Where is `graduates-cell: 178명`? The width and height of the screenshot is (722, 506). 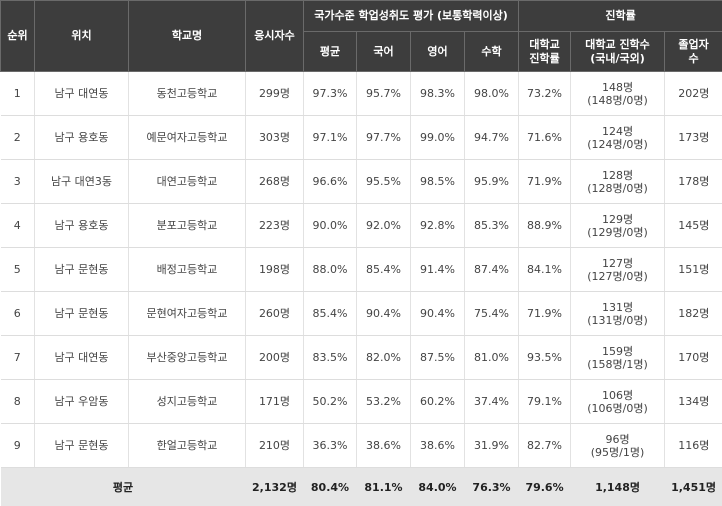
graduates-cell: 178명 is located at coordinates (693, 182).